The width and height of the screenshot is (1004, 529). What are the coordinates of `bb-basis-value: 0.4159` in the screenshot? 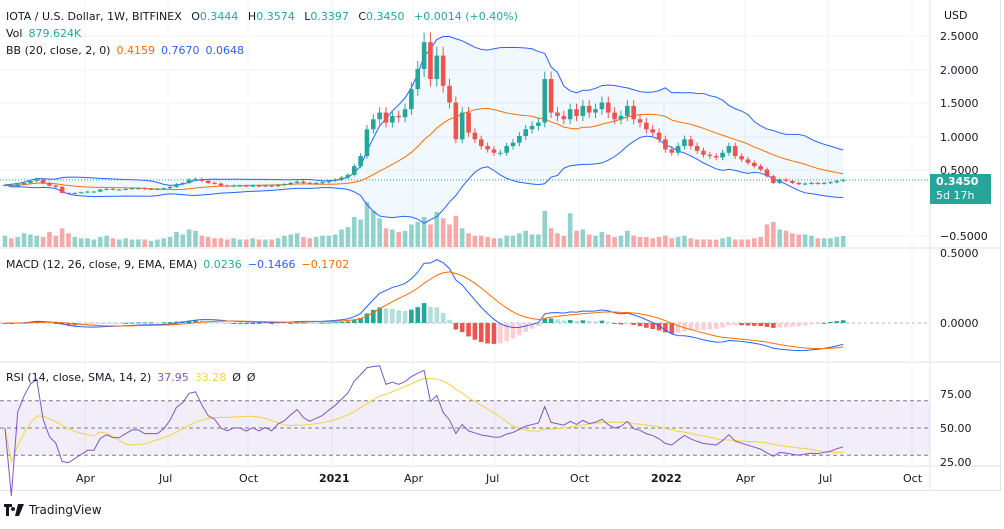 It's located at (135, 50).